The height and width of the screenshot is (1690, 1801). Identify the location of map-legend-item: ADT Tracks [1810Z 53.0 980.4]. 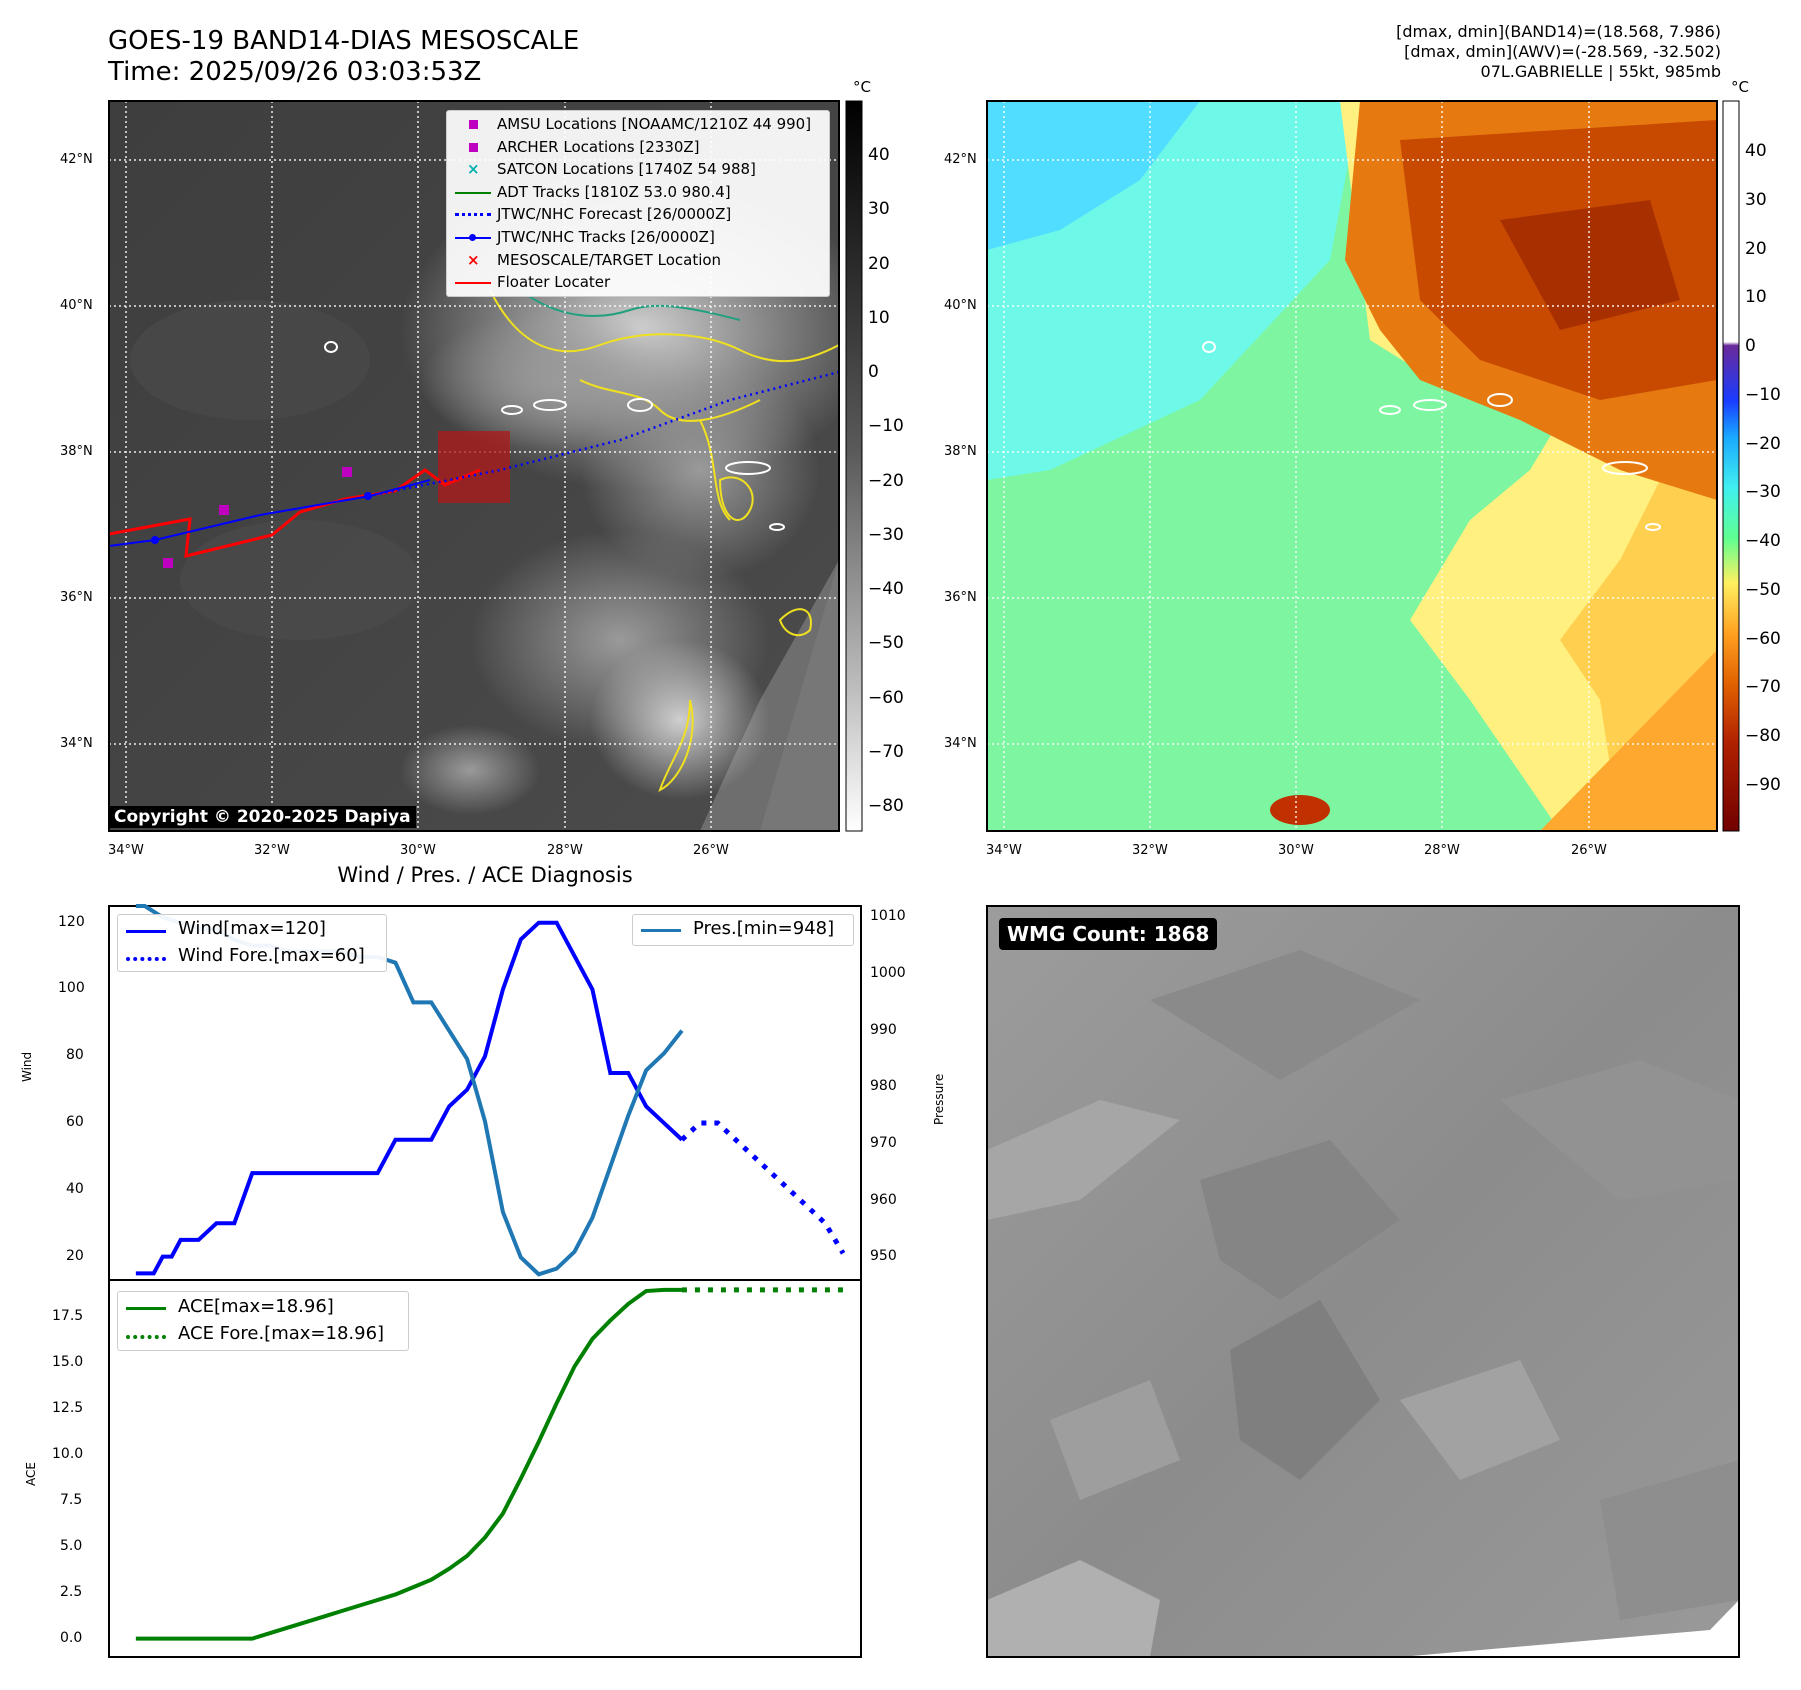
(638, 192).